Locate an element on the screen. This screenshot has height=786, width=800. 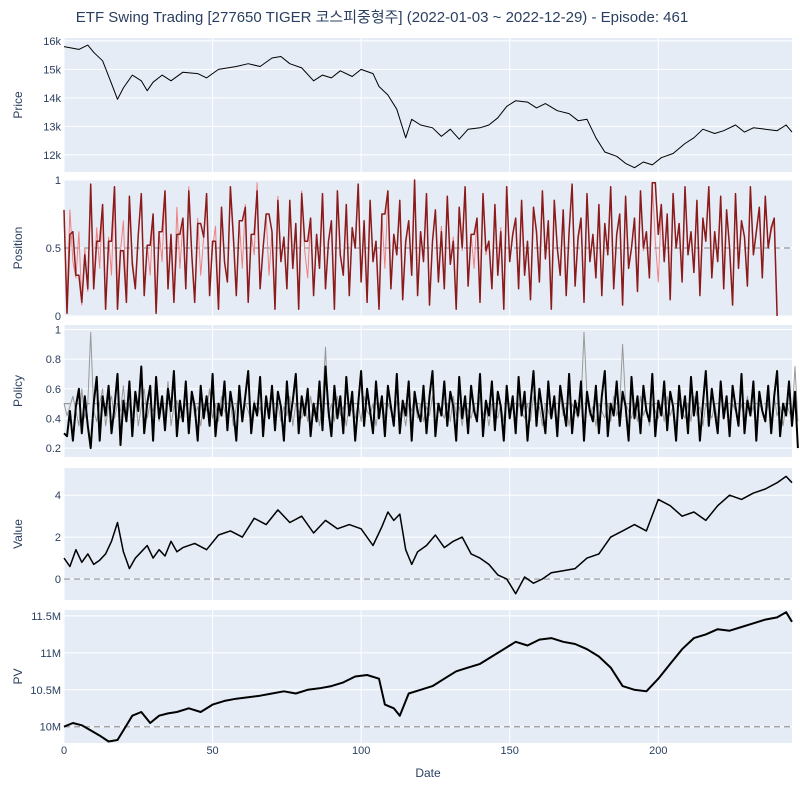
policy-panel-y-tick-label: 0.4 is located at coordinates (53, 419).